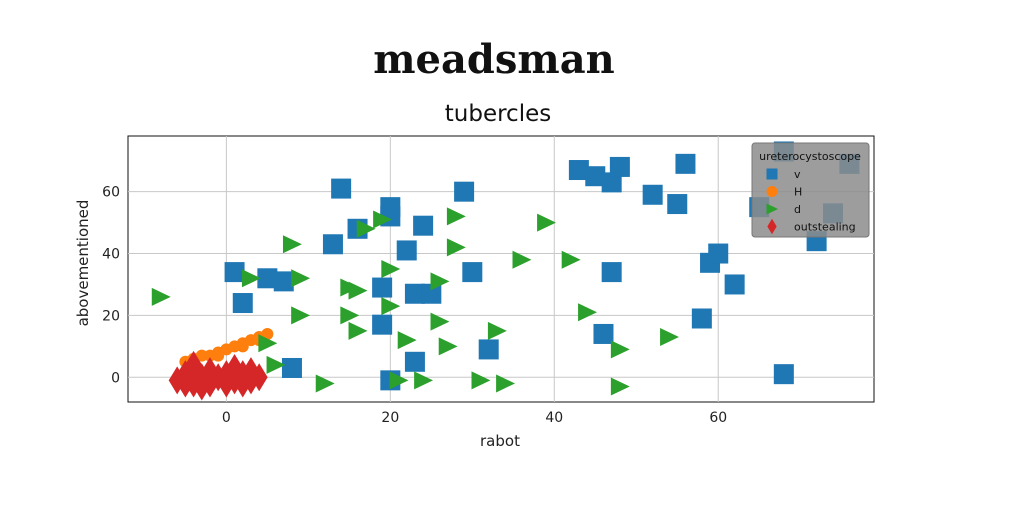 The height and width of the screenshot is (512, 1024). What do you see at coordinates (798, 192) in the screenshot?
I see `legend-entry: H` at bounding box center [798, 192].